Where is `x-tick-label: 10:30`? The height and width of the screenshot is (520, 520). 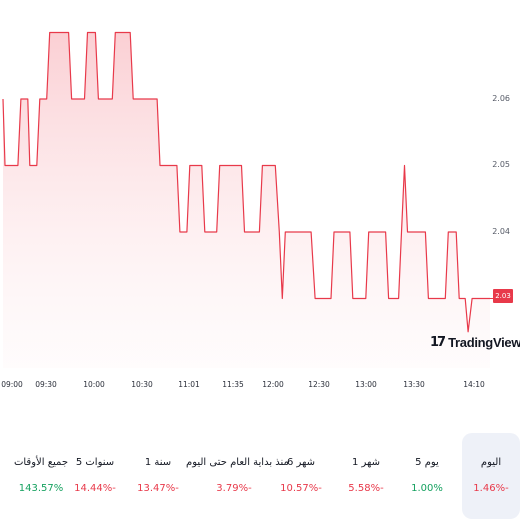 x-tick-label: 10:30 is located at coordinates (142, 384).